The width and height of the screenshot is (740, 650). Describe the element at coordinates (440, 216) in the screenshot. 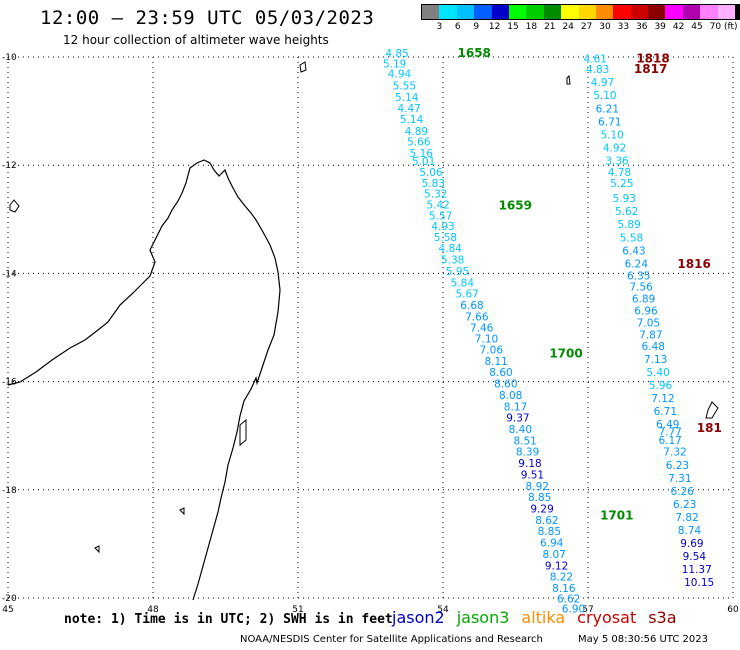

I see `swh-value: 5.57` at that location.